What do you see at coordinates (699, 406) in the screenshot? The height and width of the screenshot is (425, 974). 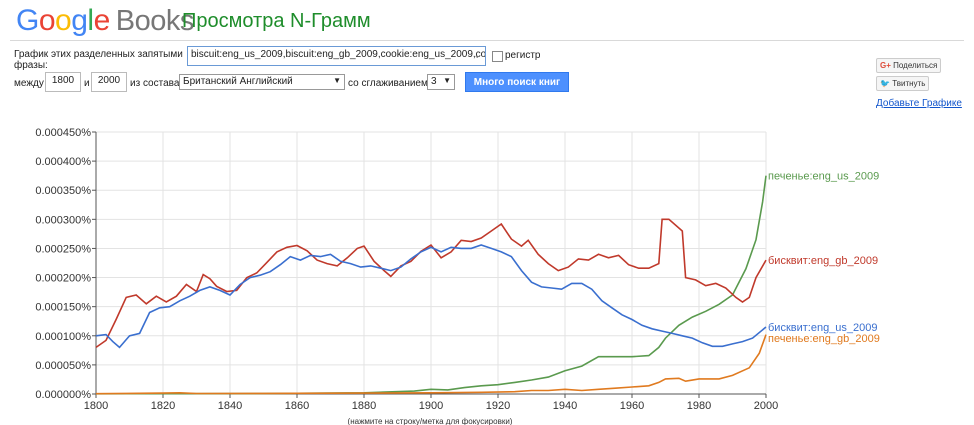 I see `x-tick-label: 1980` at bounding box center [699, 406].